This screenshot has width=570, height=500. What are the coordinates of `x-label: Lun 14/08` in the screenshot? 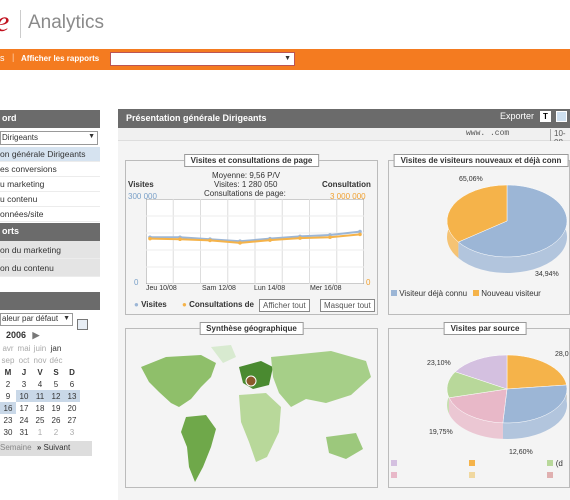 It's located at (270, 288).